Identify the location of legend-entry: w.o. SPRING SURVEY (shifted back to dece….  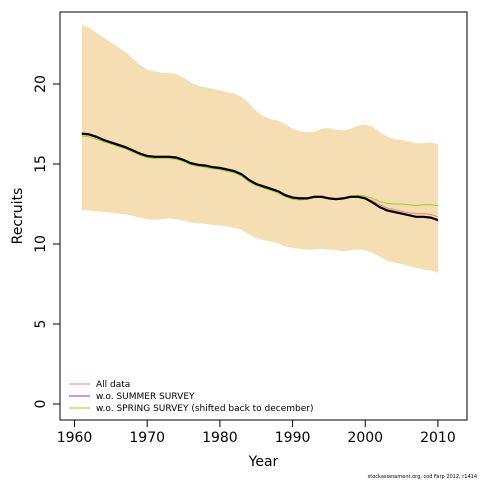
(205, 409).